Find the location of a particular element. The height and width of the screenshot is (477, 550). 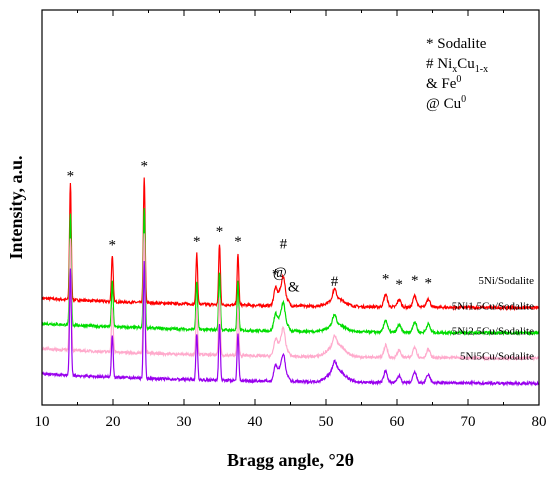

x-tick-label: 40 is located at coordinates (255, 422).